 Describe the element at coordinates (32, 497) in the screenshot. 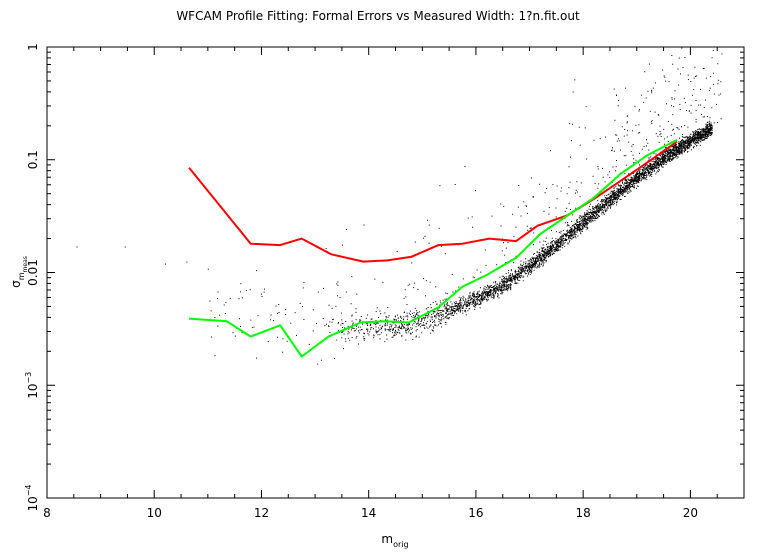

I see `y-tick-label: 10−4` at that location.